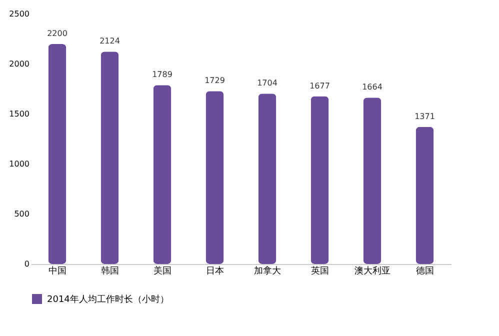 Image resolution: width=499 pixels, height=336 pixels. What do you see at coordinates (27, 264) in the screenshot?
I see `y-tick-label: 0` at bounding box center [27, 264].